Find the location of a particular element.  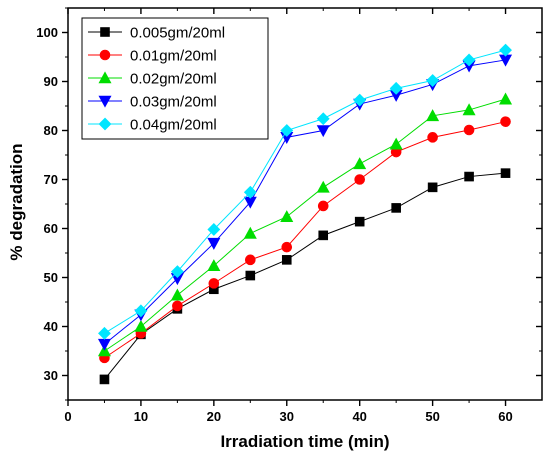

legend-label: 0.02gm/20ml is located at coordinates (173, 79).